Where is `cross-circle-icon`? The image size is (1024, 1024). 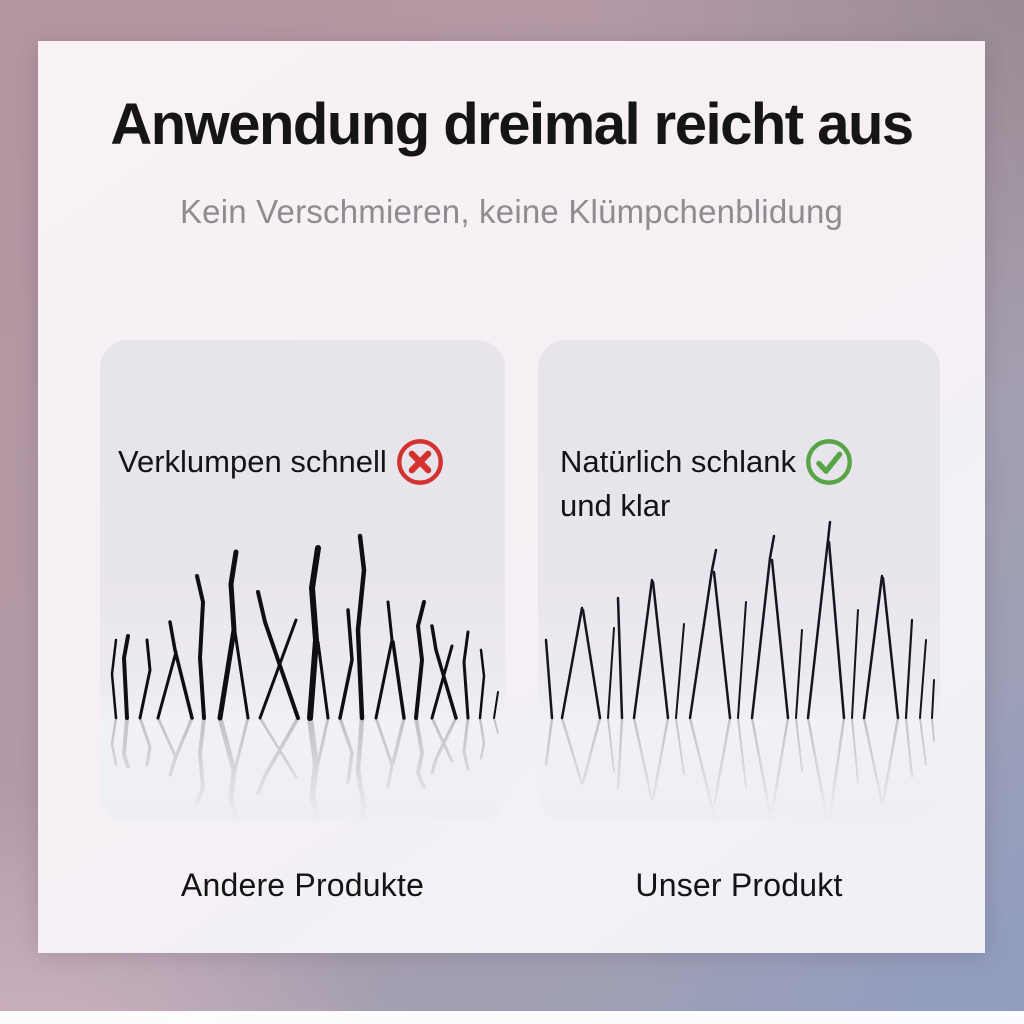
cross-circle-icon is located at coordinates (419, 462).